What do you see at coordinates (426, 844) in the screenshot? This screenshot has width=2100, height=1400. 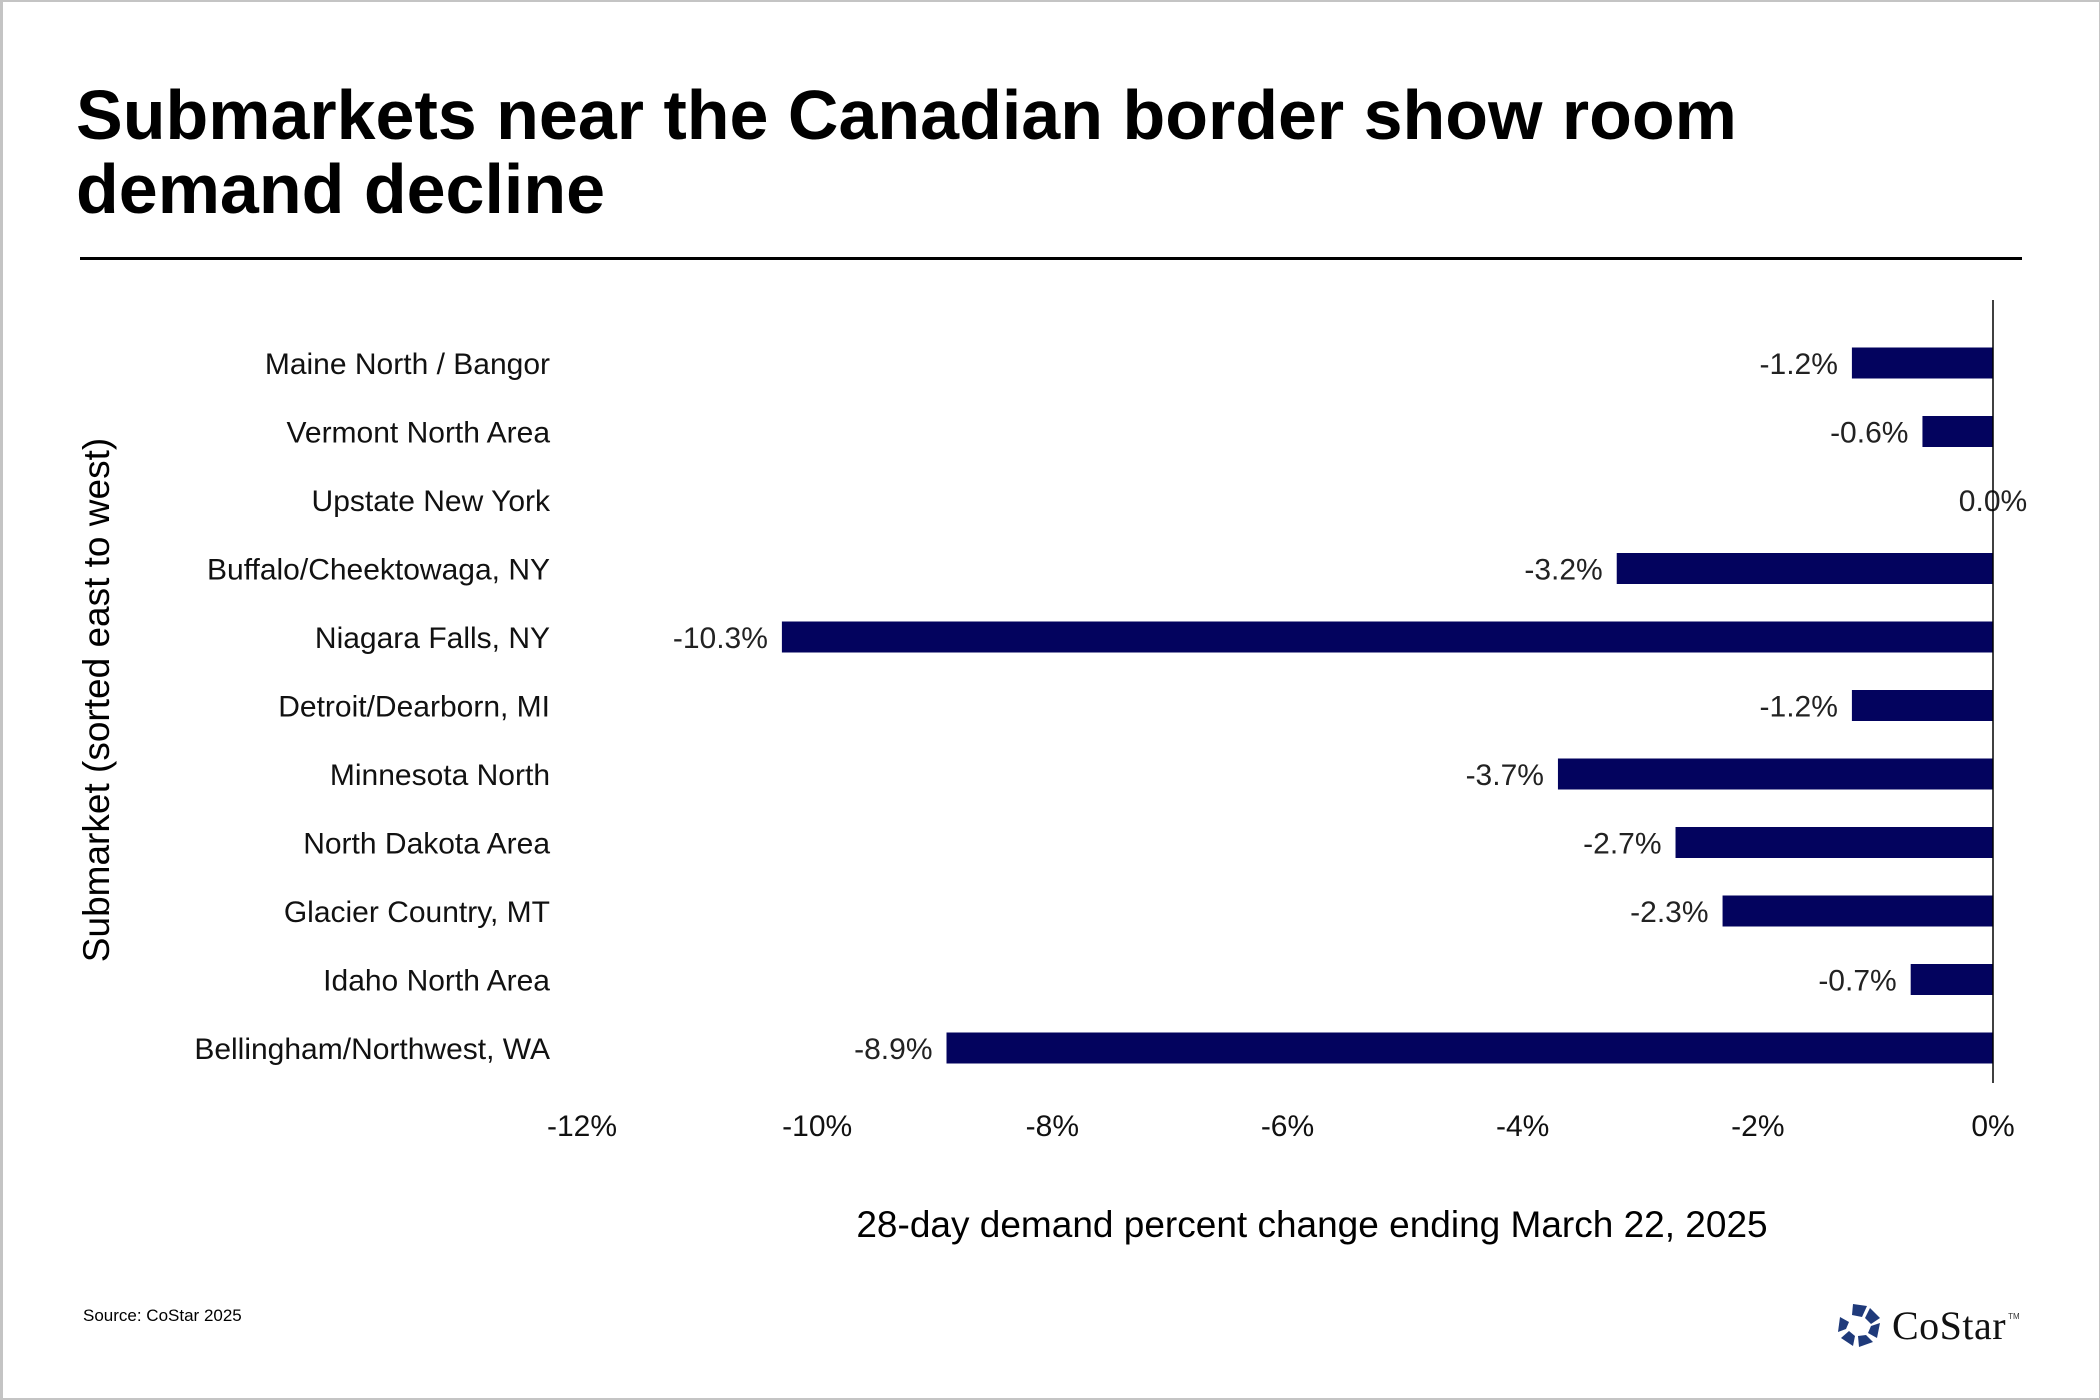 I see `category-label: North Dakota Area` at bounding box center [426, 844].